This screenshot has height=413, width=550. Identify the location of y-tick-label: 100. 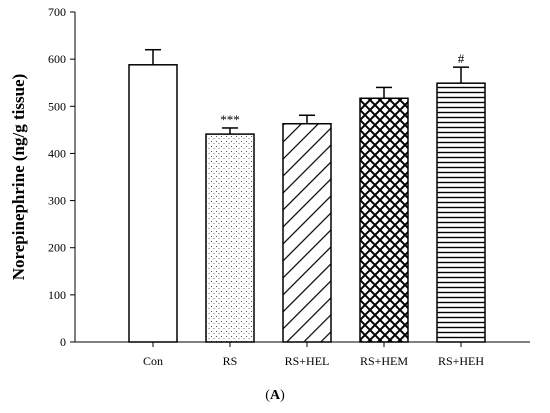
(57, 295).